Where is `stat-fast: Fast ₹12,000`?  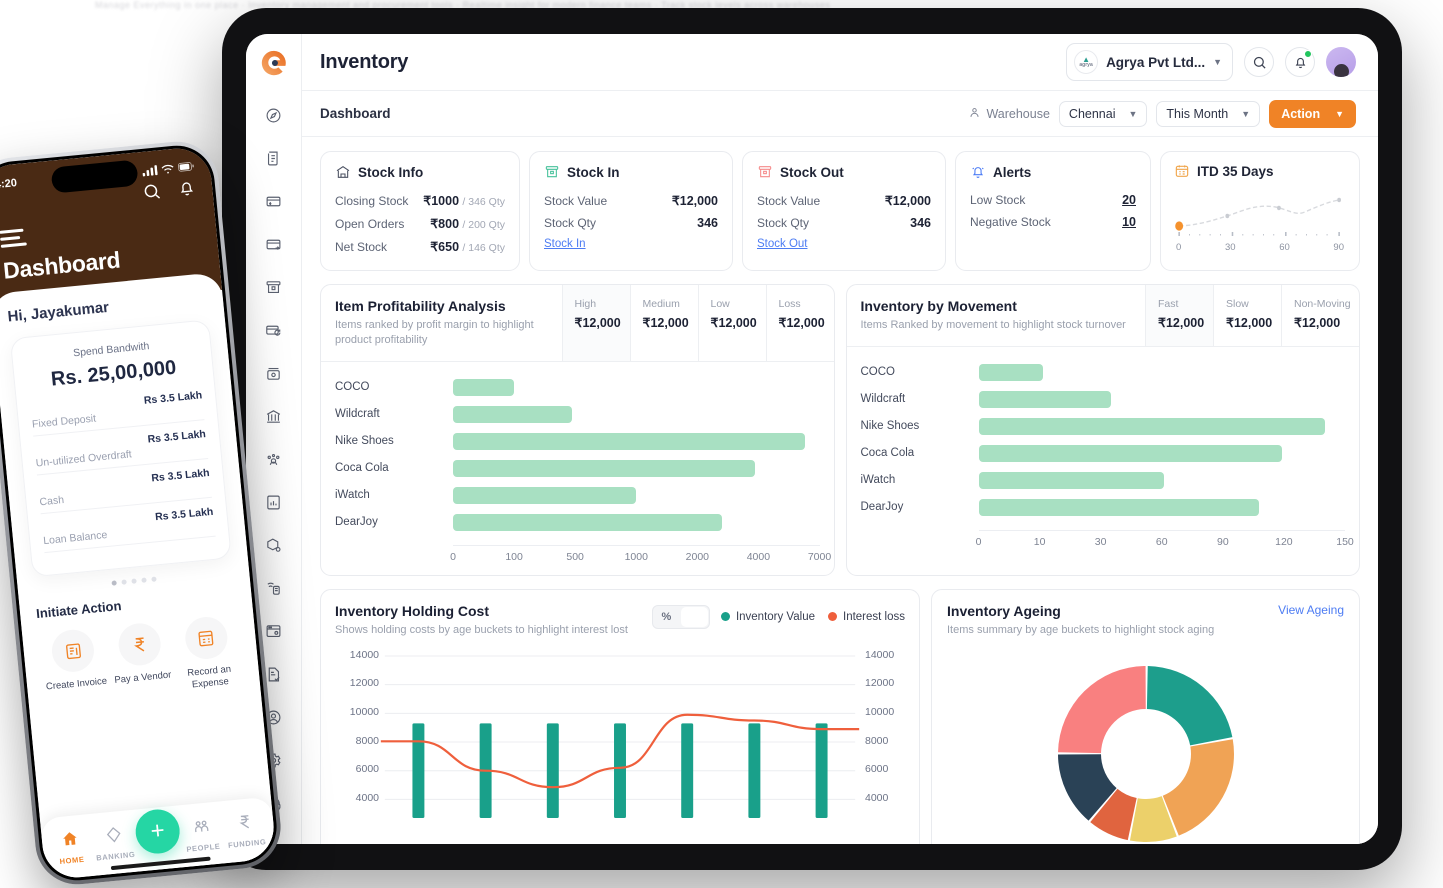 stat-fast: Fast ₹12,000 is located at coordinates (1179, 315).